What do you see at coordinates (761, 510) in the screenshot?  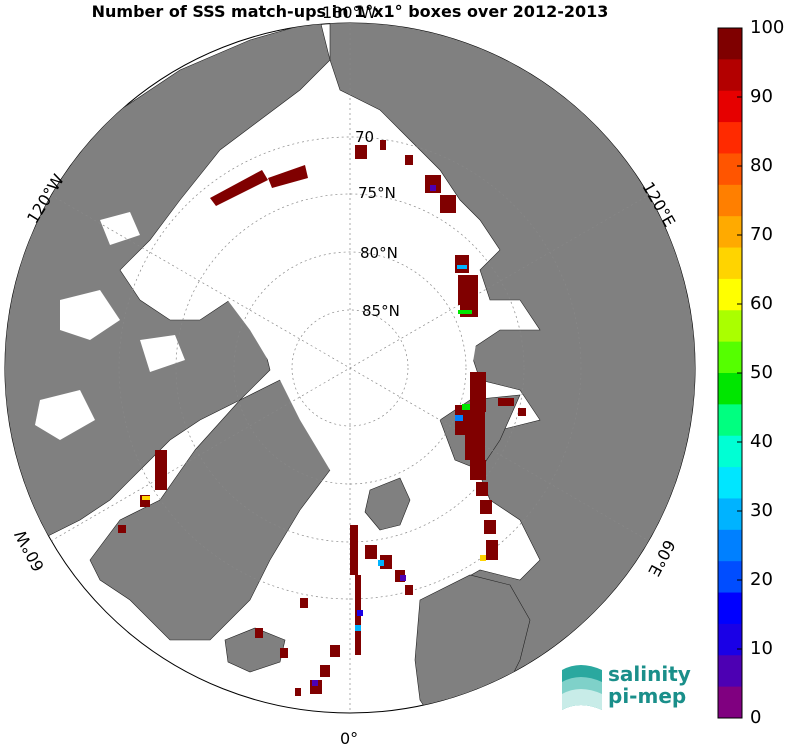 I see `colorbar-tick-label: 30` at bounding box center [761, 510].